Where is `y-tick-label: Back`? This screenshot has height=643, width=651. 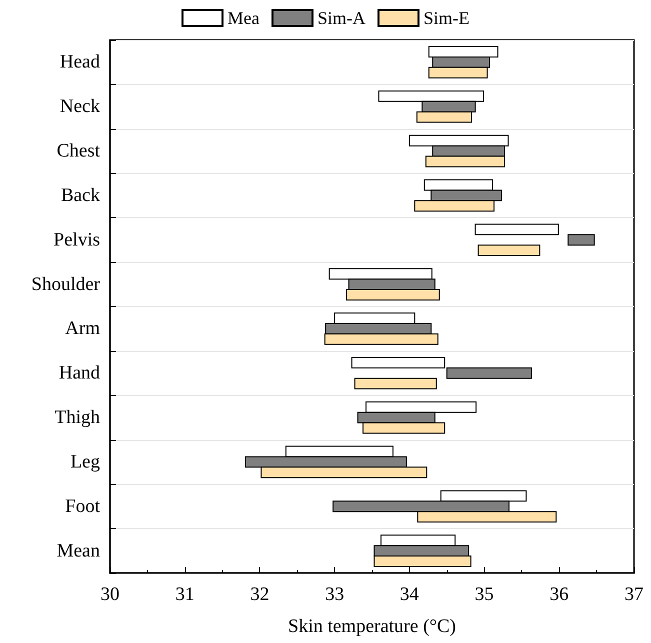
y-tick-label: Back is located at coordinates (80, 195).